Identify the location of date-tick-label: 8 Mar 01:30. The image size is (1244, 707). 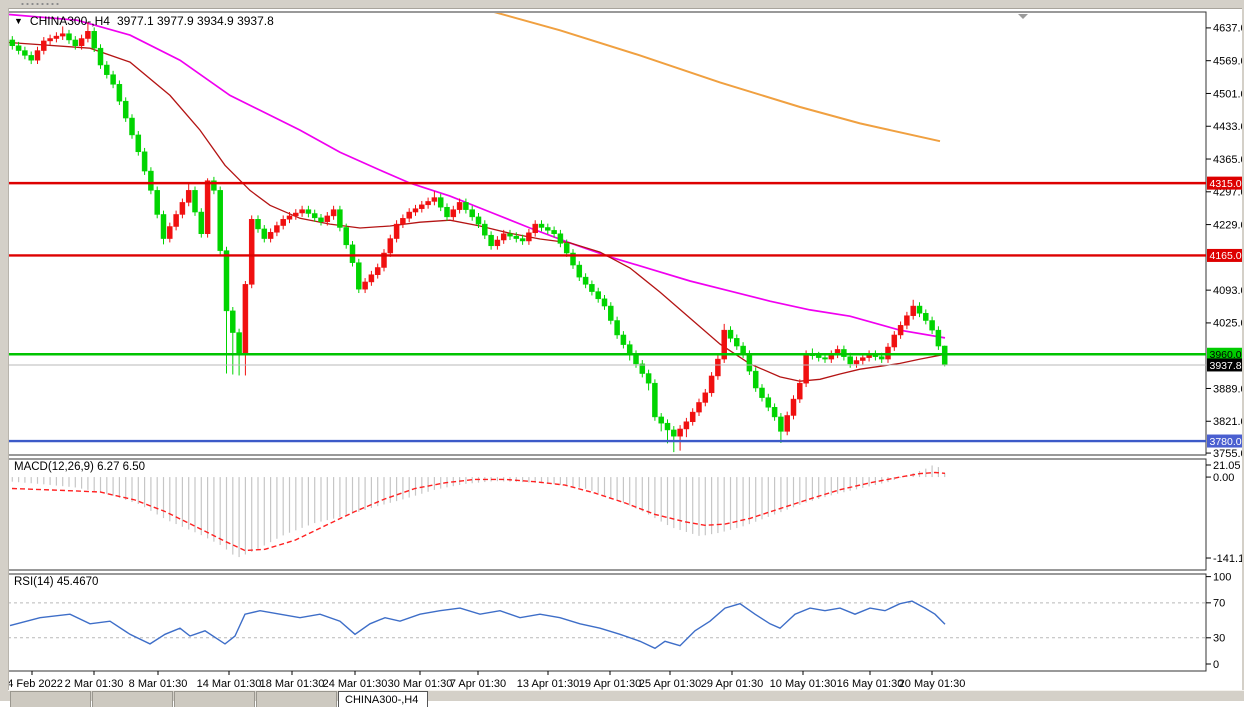
(158, 684).